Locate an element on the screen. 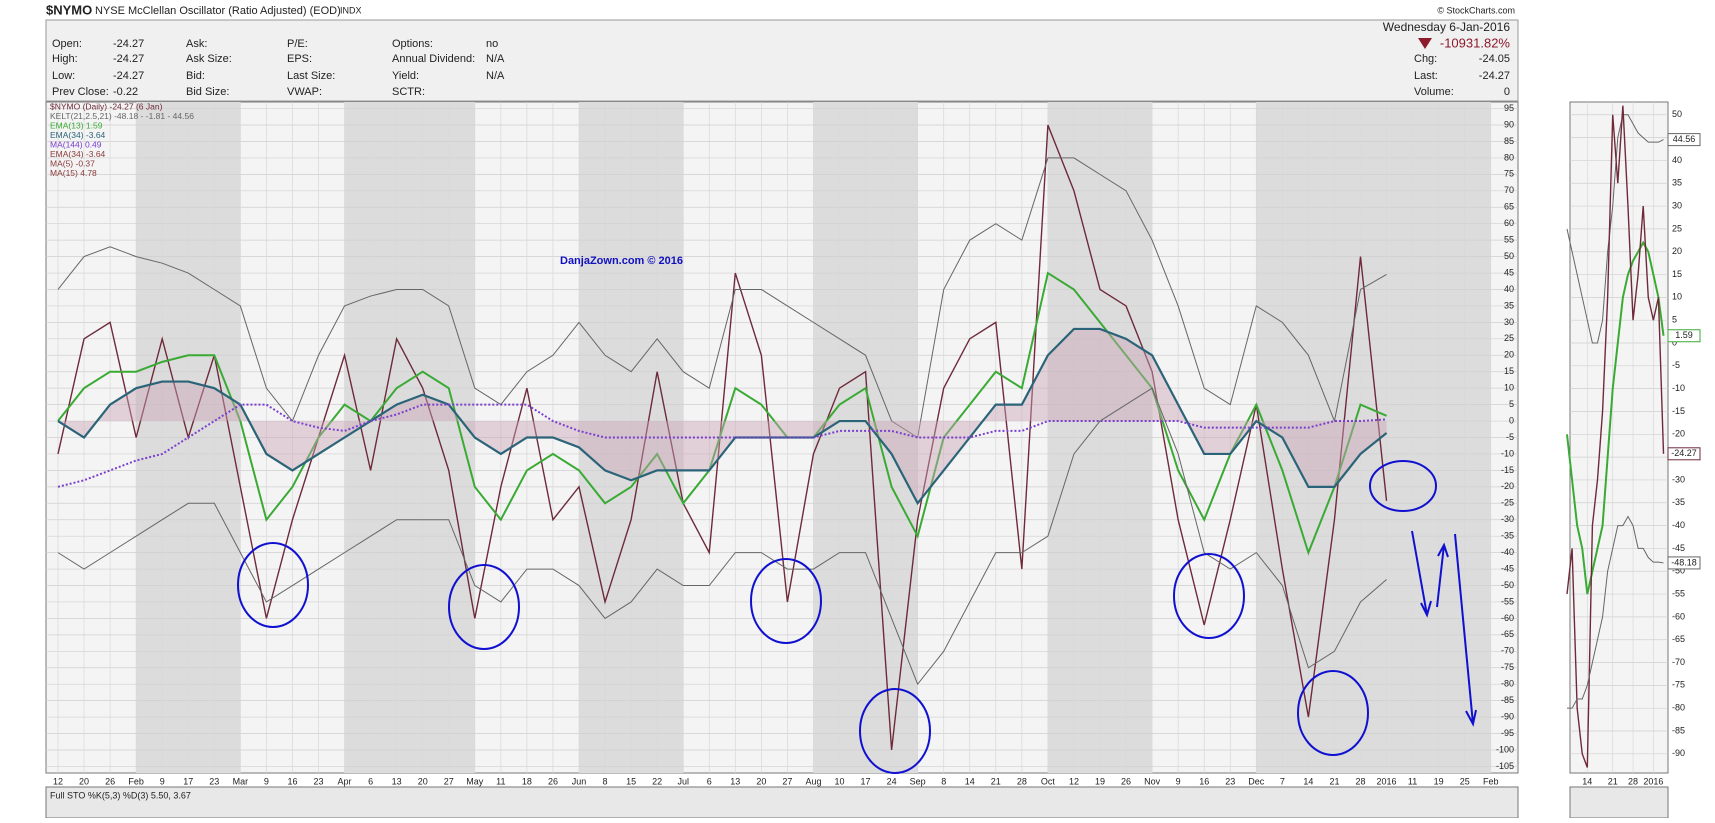 The image size is (1715, 823). value-box-label: -48.18 is located at coordinates (1684, 562).